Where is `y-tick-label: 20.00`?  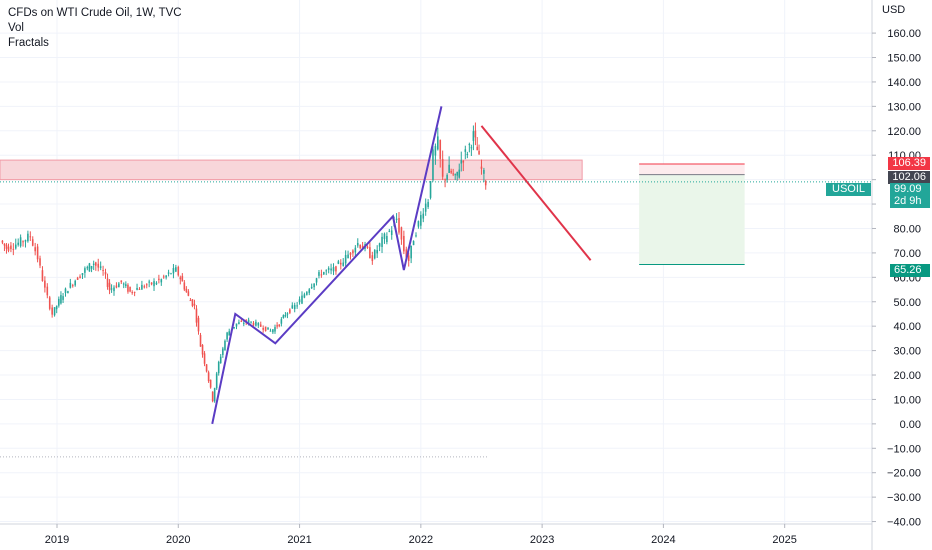 y-tick-label: 20.00 is located at coordinates (907, 376).